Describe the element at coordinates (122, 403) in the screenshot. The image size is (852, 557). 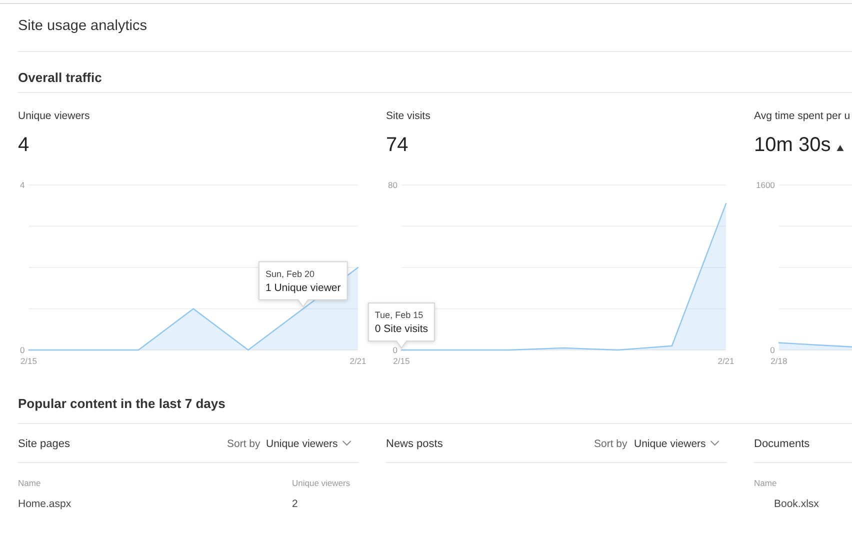
I see `text: Popular content in the last 7 days` at that location.